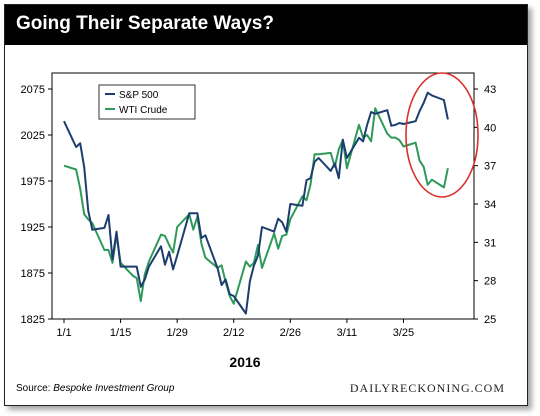 Image resolution: width=540 pixels, height=416 pixels. I want to click on title-bar: Going Their Separate Ways?, so click(266, 25).